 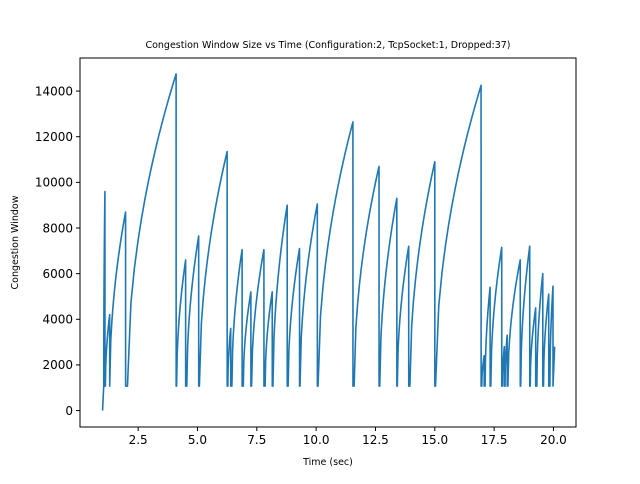 I want to click on y-tick-label: 4000, so click(x=57, y=320).